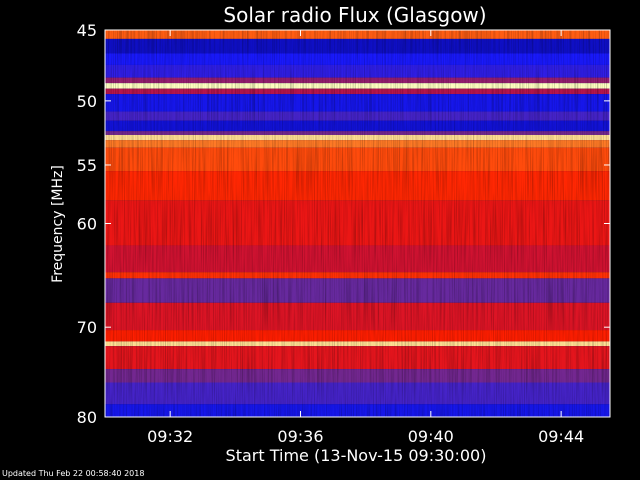 Image resolution: width=640 pixels, height=480 pixels. What do you see at coordinates (170, 436) in the screenshot?
I see `x-tick-label-0: 09:32` at bounding box center [170, 436].